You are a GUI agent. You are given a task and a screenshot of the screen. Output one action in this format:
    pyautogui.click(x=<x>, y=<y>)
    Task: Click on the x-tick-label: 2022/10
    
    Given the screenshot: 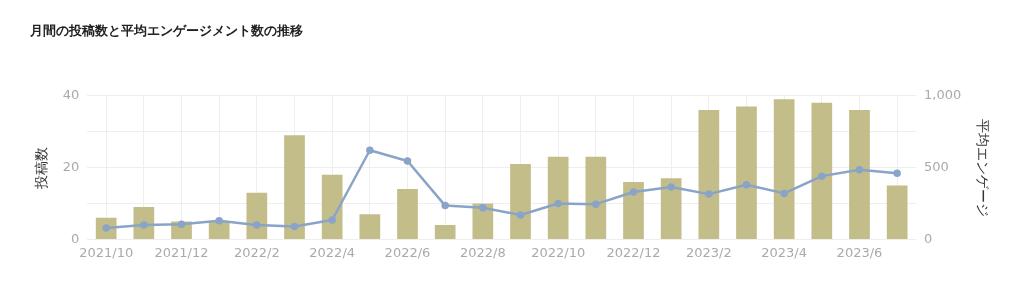 What is the action you would take?
    pyautogui.click(x=558, y=252)
    